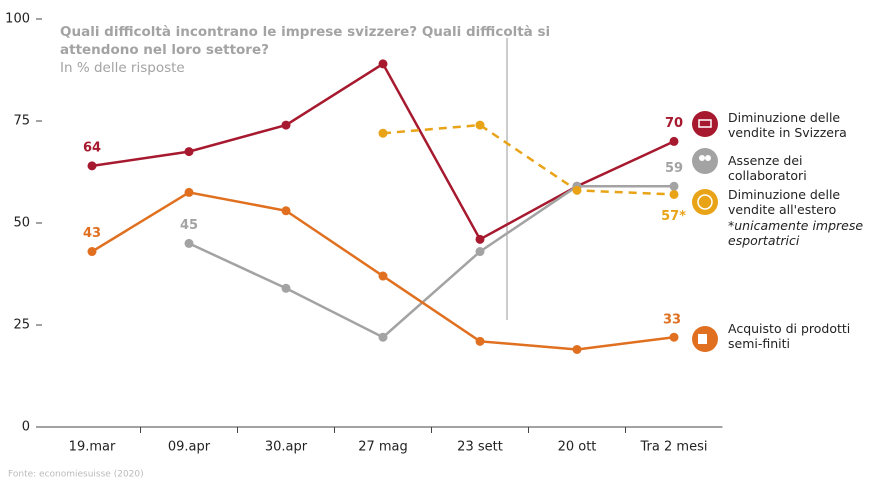  I want to click on y-tick-label: 50, so click(21, 223).